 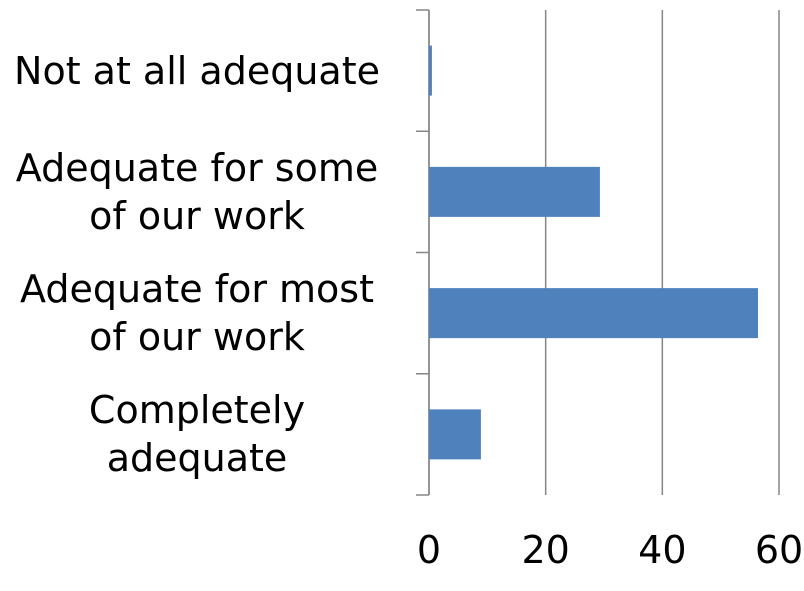 What do you see at coordinates (197, 191) in the screenshot?
I see `y-tick-label: Adequate for some of our work` at bounding box center [197, 191].